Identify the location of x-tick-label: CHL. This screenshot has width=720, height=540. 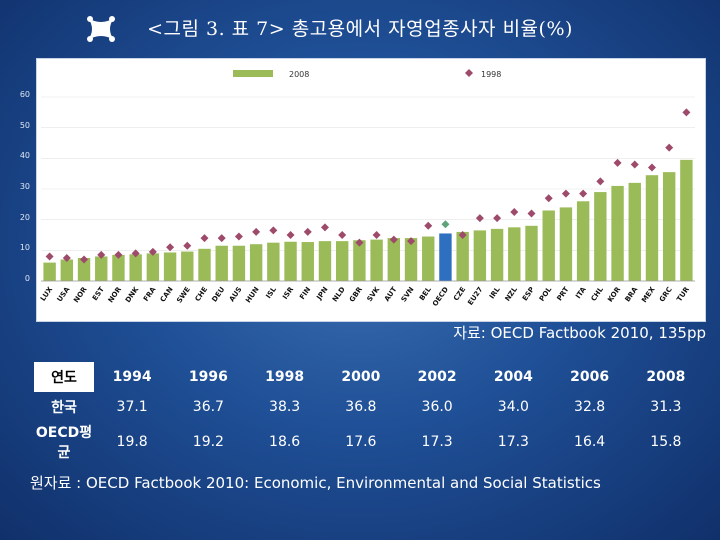
(598, 294).